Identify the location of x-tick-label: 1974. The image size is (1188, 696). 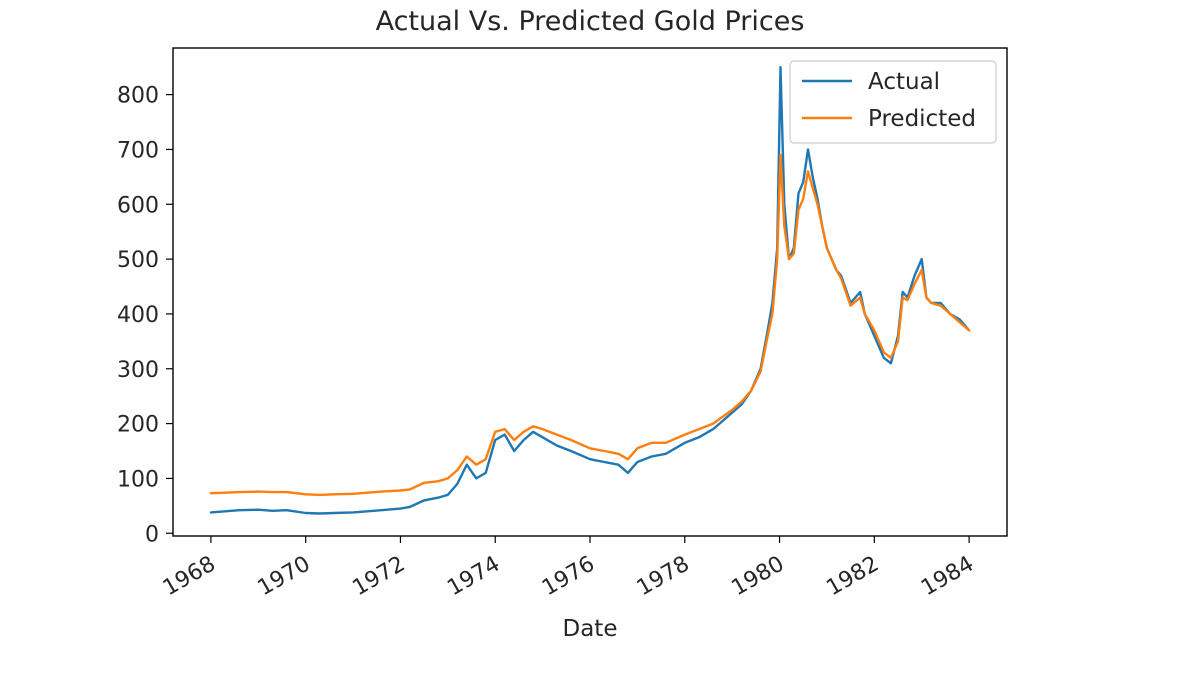
(473, 577).